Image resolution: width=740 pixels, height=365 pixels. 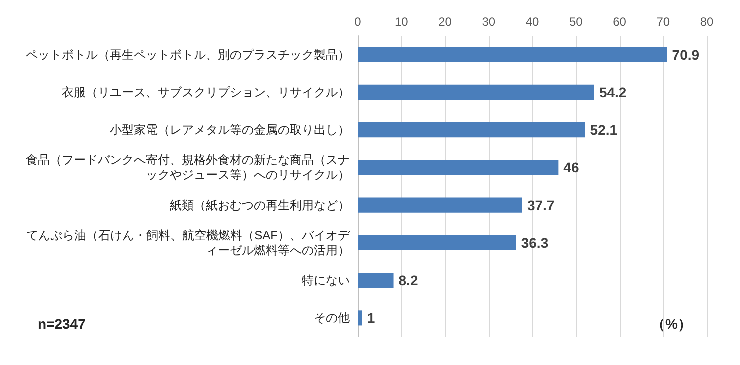 What do you see at coordinates (686, 54) in the screenshot?
I see `data-label: 70.9` at bounding box center [686, 54].